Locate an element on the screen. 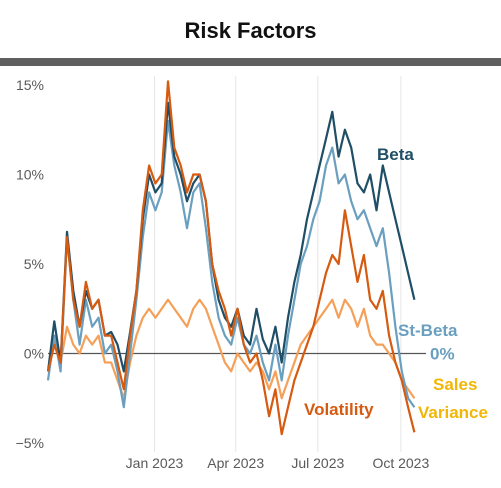  x-tick-label: Jul 2023 is located at coordinates (317, 463).